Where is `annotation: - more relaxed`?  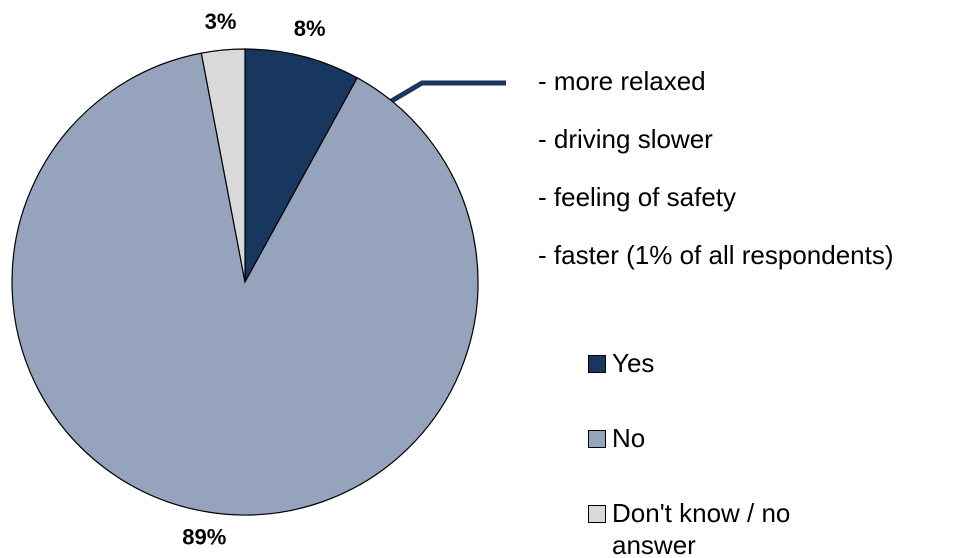
annotation: - more relaxed is located at coordinates (622, 81).